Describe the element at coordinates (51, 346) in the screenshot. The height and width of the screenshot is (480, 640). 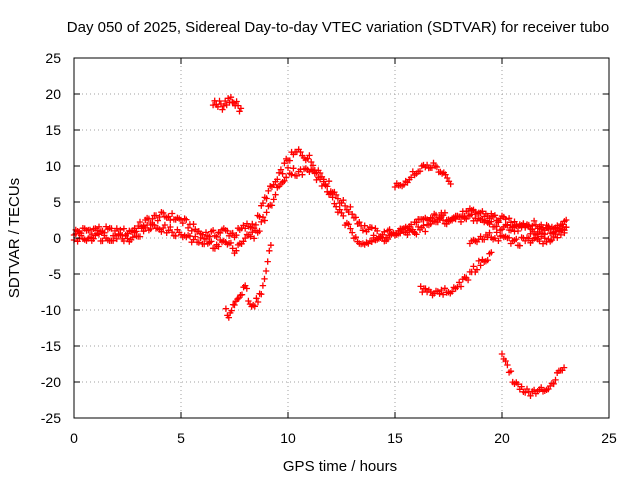
I see `y-tick-label: -15` at that location.